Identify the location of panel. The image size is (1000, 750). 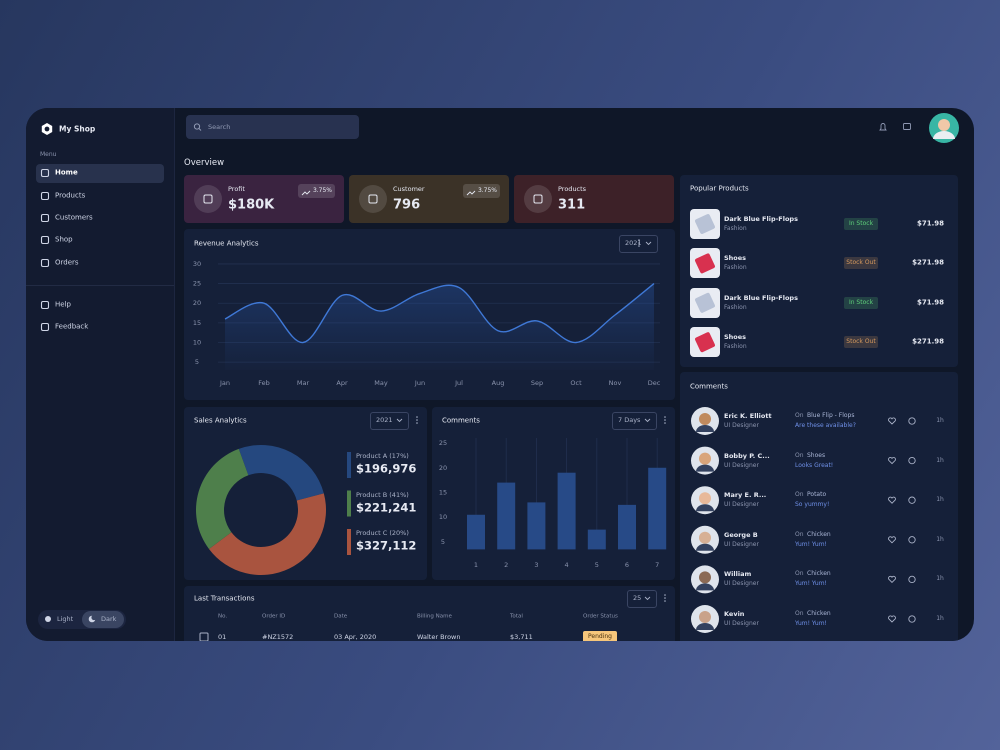
(819, 271).